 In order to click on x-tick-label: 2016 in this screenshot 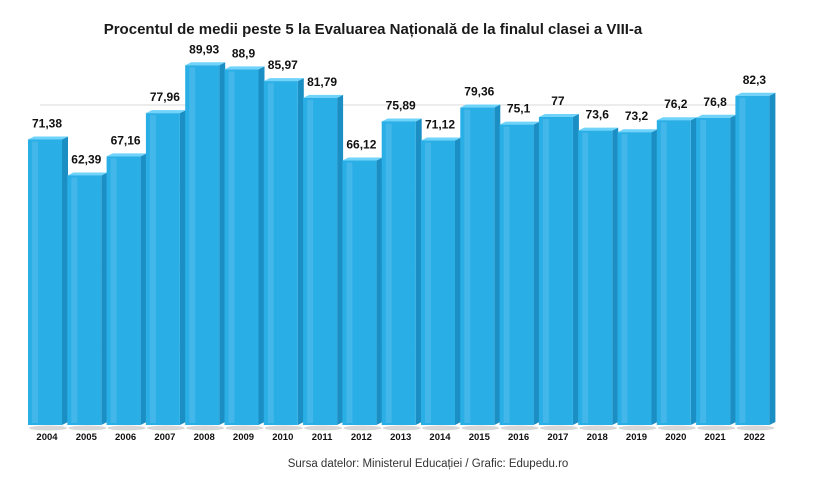, I will do `click(518, 437)`.